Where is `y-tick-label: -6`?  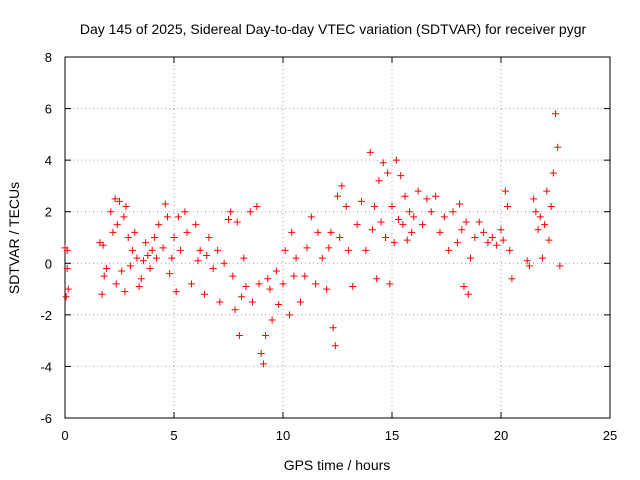 y-tick-label: -6 is located at coordinates (46, 418).